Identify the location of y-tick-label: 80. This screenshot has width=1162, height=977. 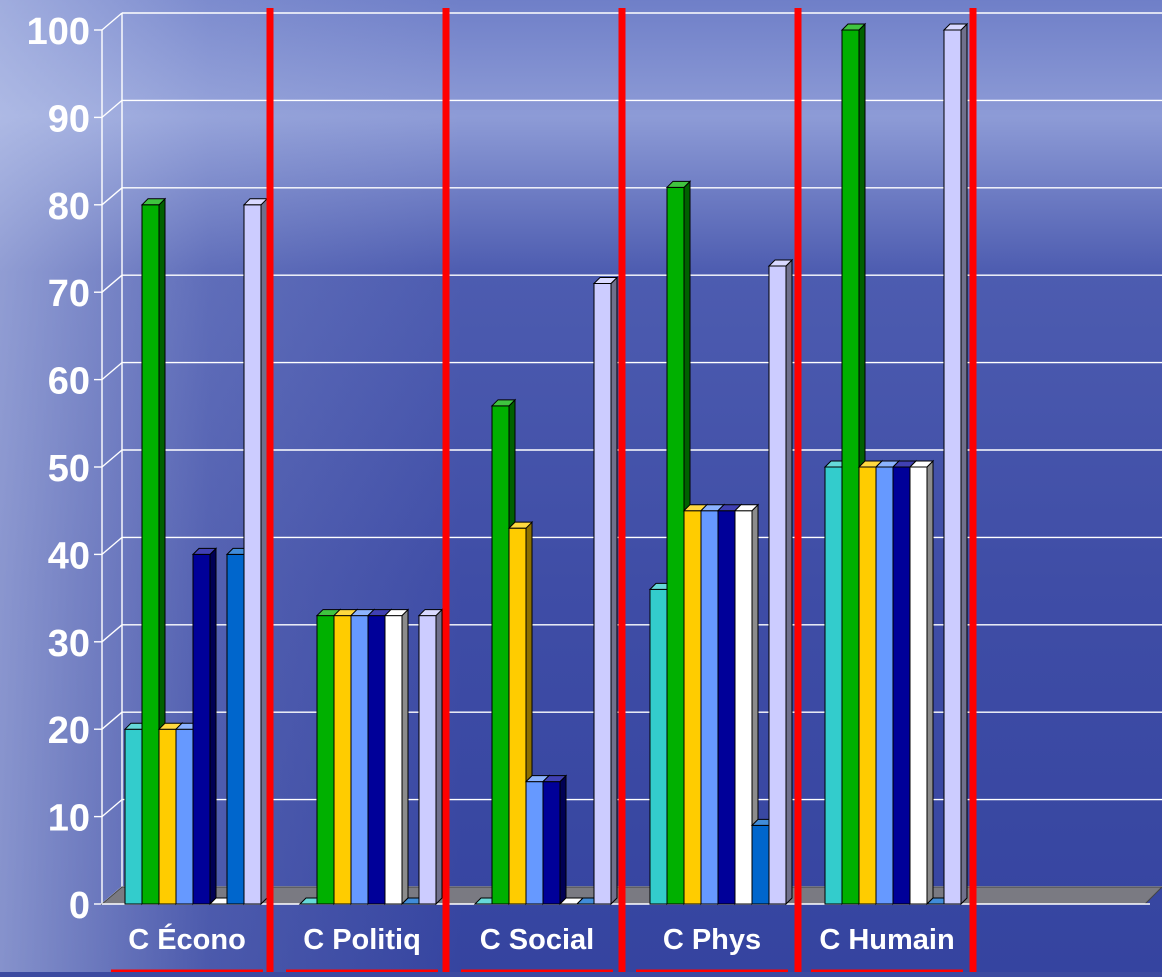
(69, 207).